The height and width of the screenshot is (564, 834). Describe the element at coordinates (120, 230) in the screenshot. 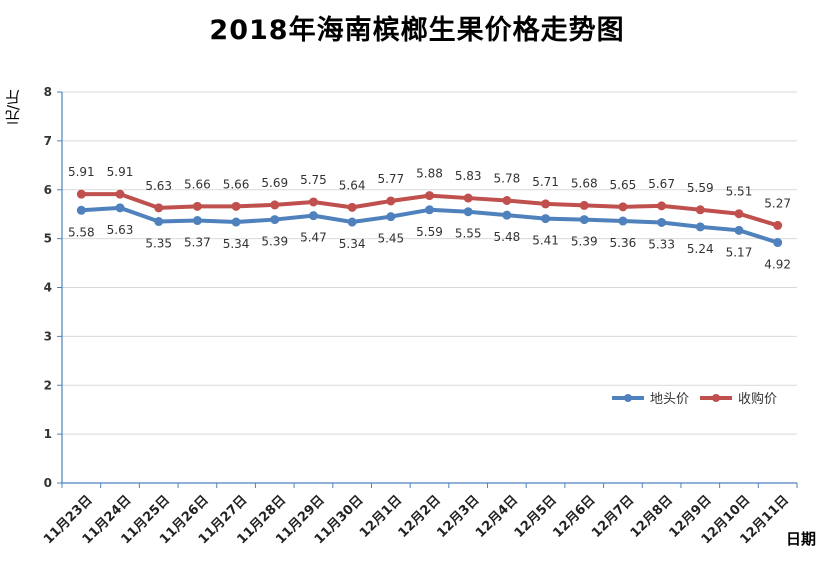

I see `data-label-1: 5.63` at that location.